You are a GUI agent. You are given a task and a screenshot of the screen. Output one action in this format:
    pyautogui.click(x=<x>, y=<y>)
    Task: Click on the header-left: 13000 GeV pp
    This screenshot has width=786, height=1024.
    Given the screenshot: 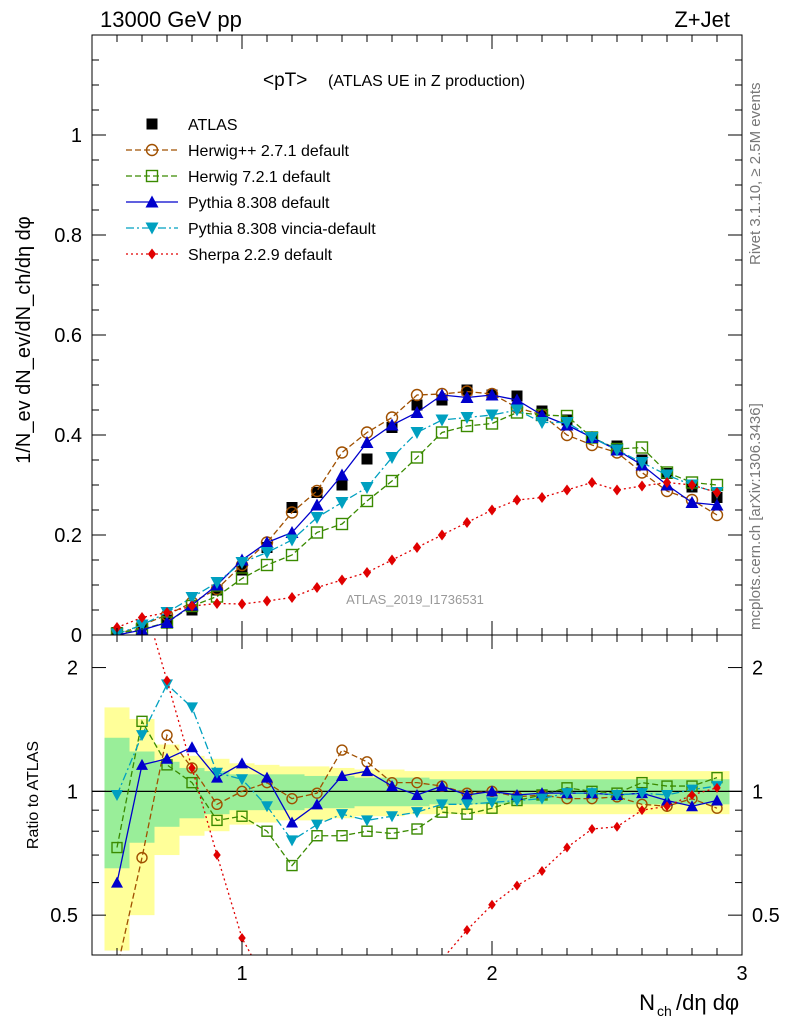 What is the action you would take?
    pyautogui.click(x=171, y=19)
    